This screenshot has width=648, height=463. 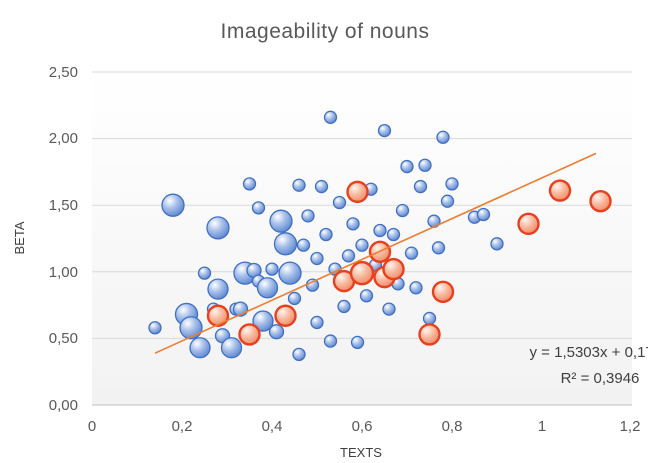 I want to click on x-tick-labels: 0 0,2 0,4 0,6 0,8 1 1,2, so click(x=364, y=426).